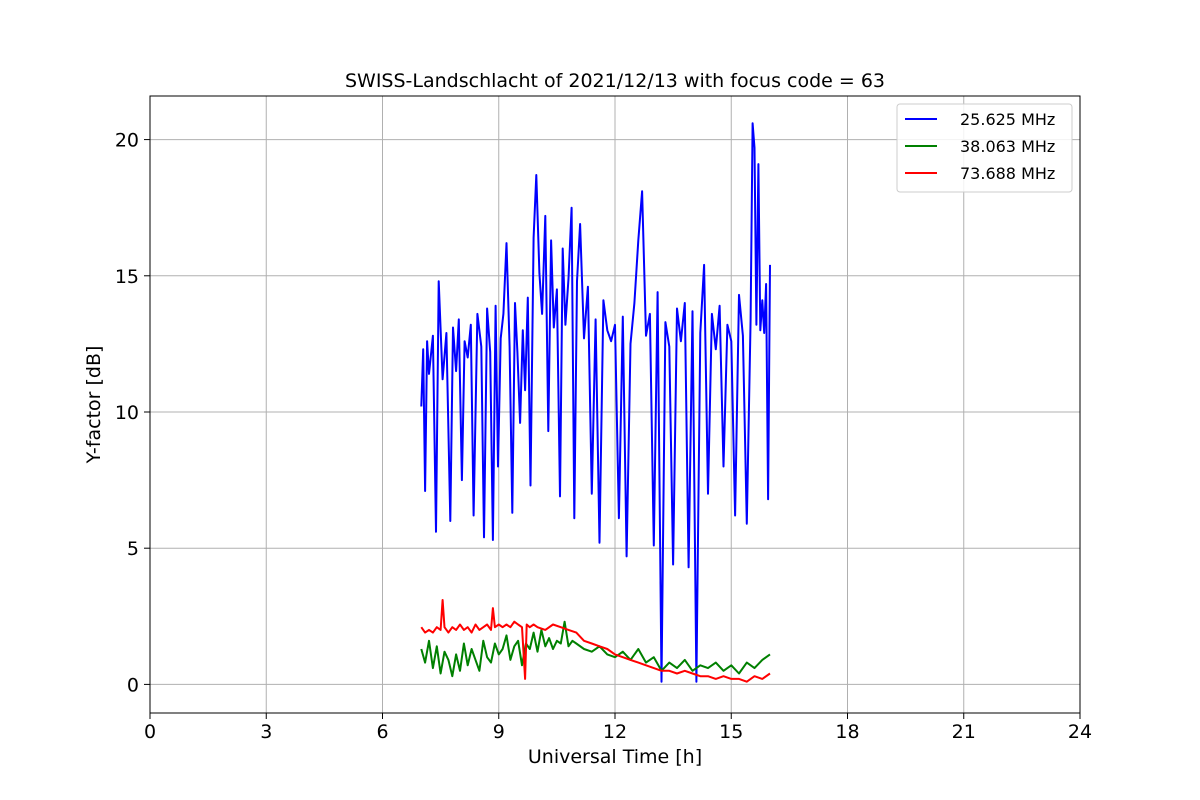  I want to click on y-axis: 0 5 10 15 20, so click(132, 413).